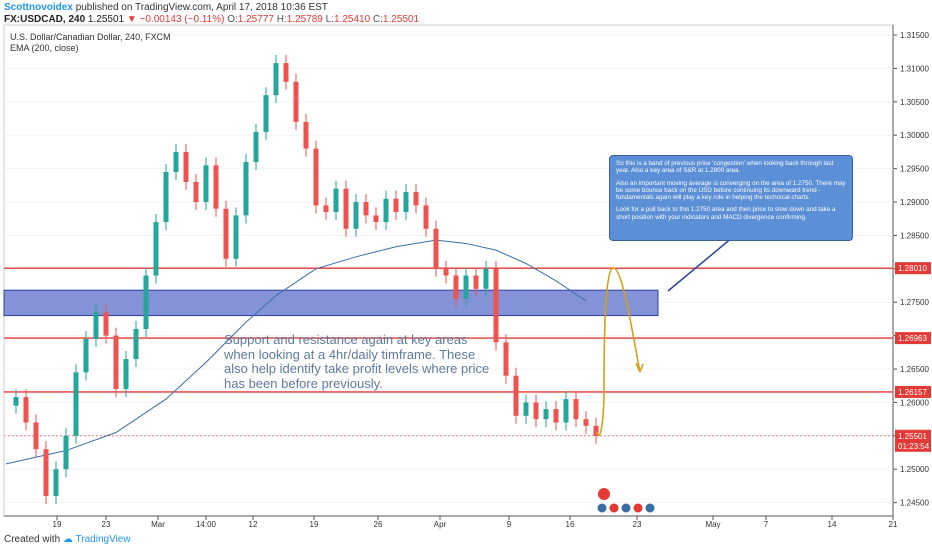 Image resolution: width=932 pixels, height=550 pixels. I want to click on high-label: H:, so click(281, 19).